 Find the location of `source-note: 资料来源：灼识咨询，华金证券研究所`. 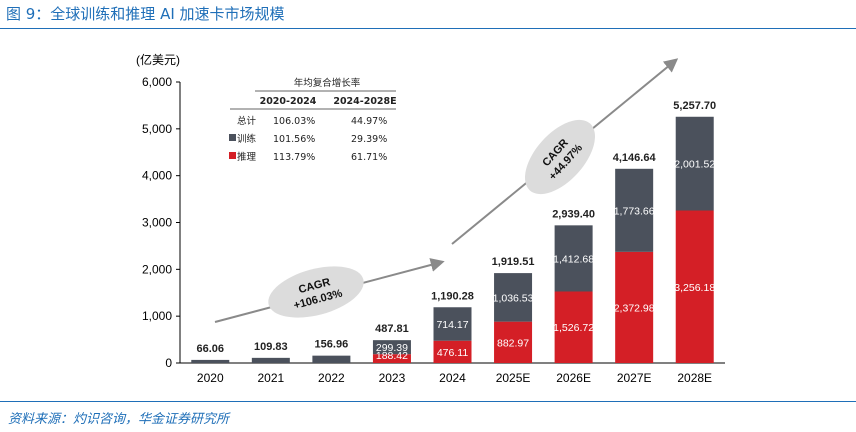

source-note: 资料来源：灼识咨询，华金证券研究所 is located at coordinates (119, 419).